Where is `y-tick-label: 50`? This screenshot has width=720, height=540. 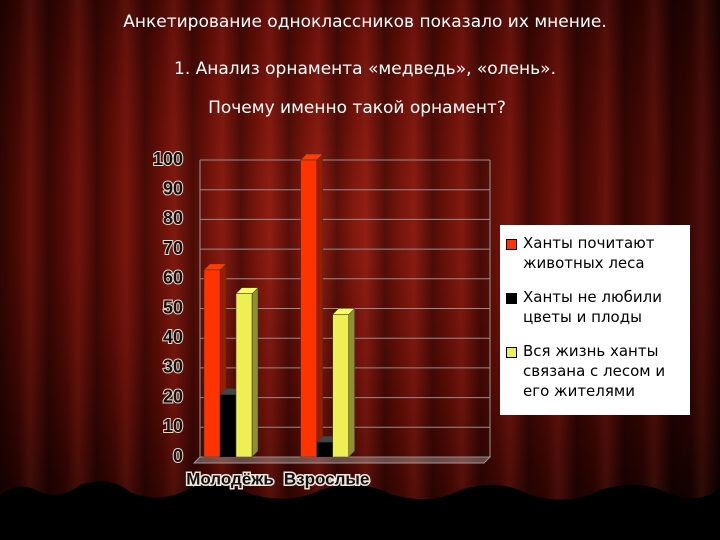 y-tick-label: 50 is located at coordinates (173, 307).